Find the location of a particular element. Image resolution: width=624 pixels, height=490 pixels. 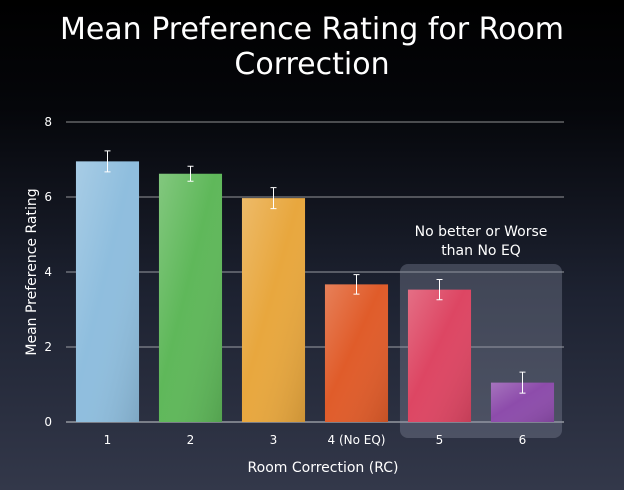

x-tick-label: 6 is located at coordinates (523, 440).